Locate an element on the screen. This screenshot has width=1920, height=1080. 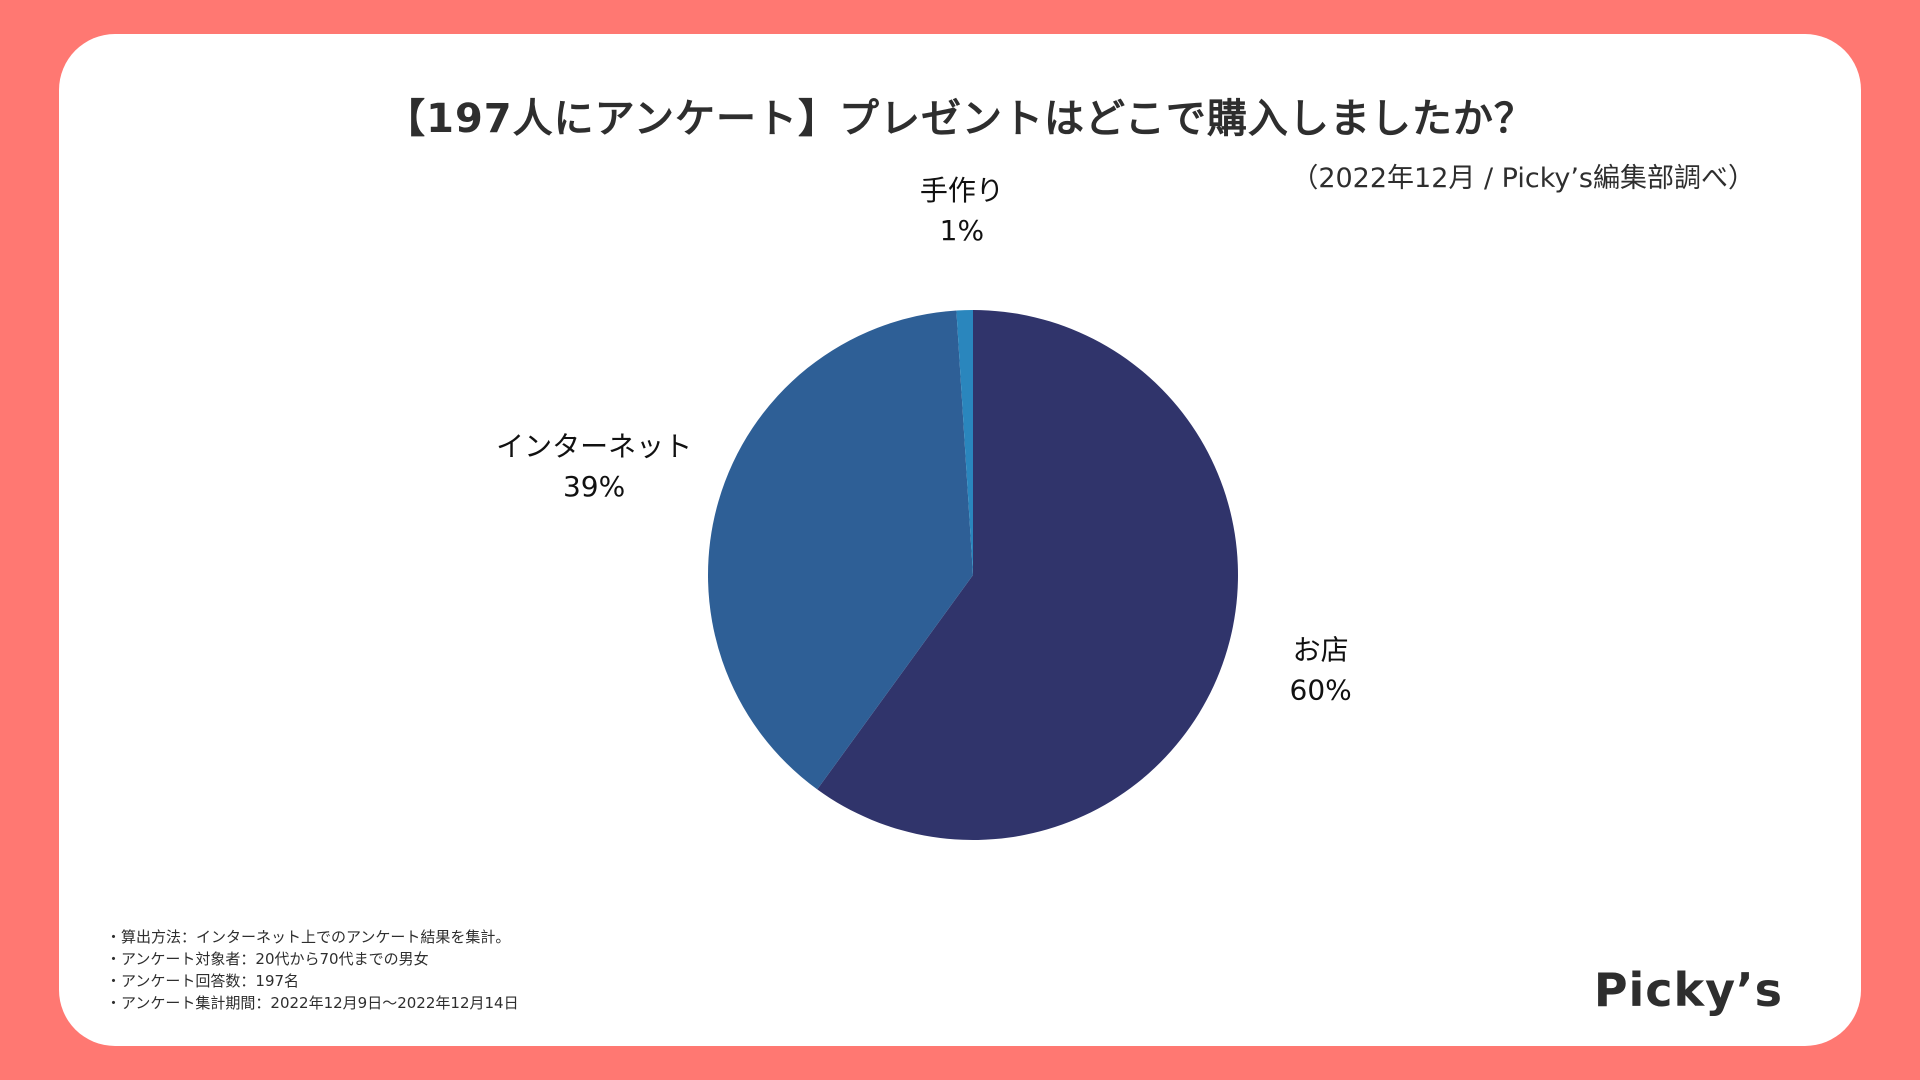
slice-label-0: お店 is located at coordinates (1321, 650).